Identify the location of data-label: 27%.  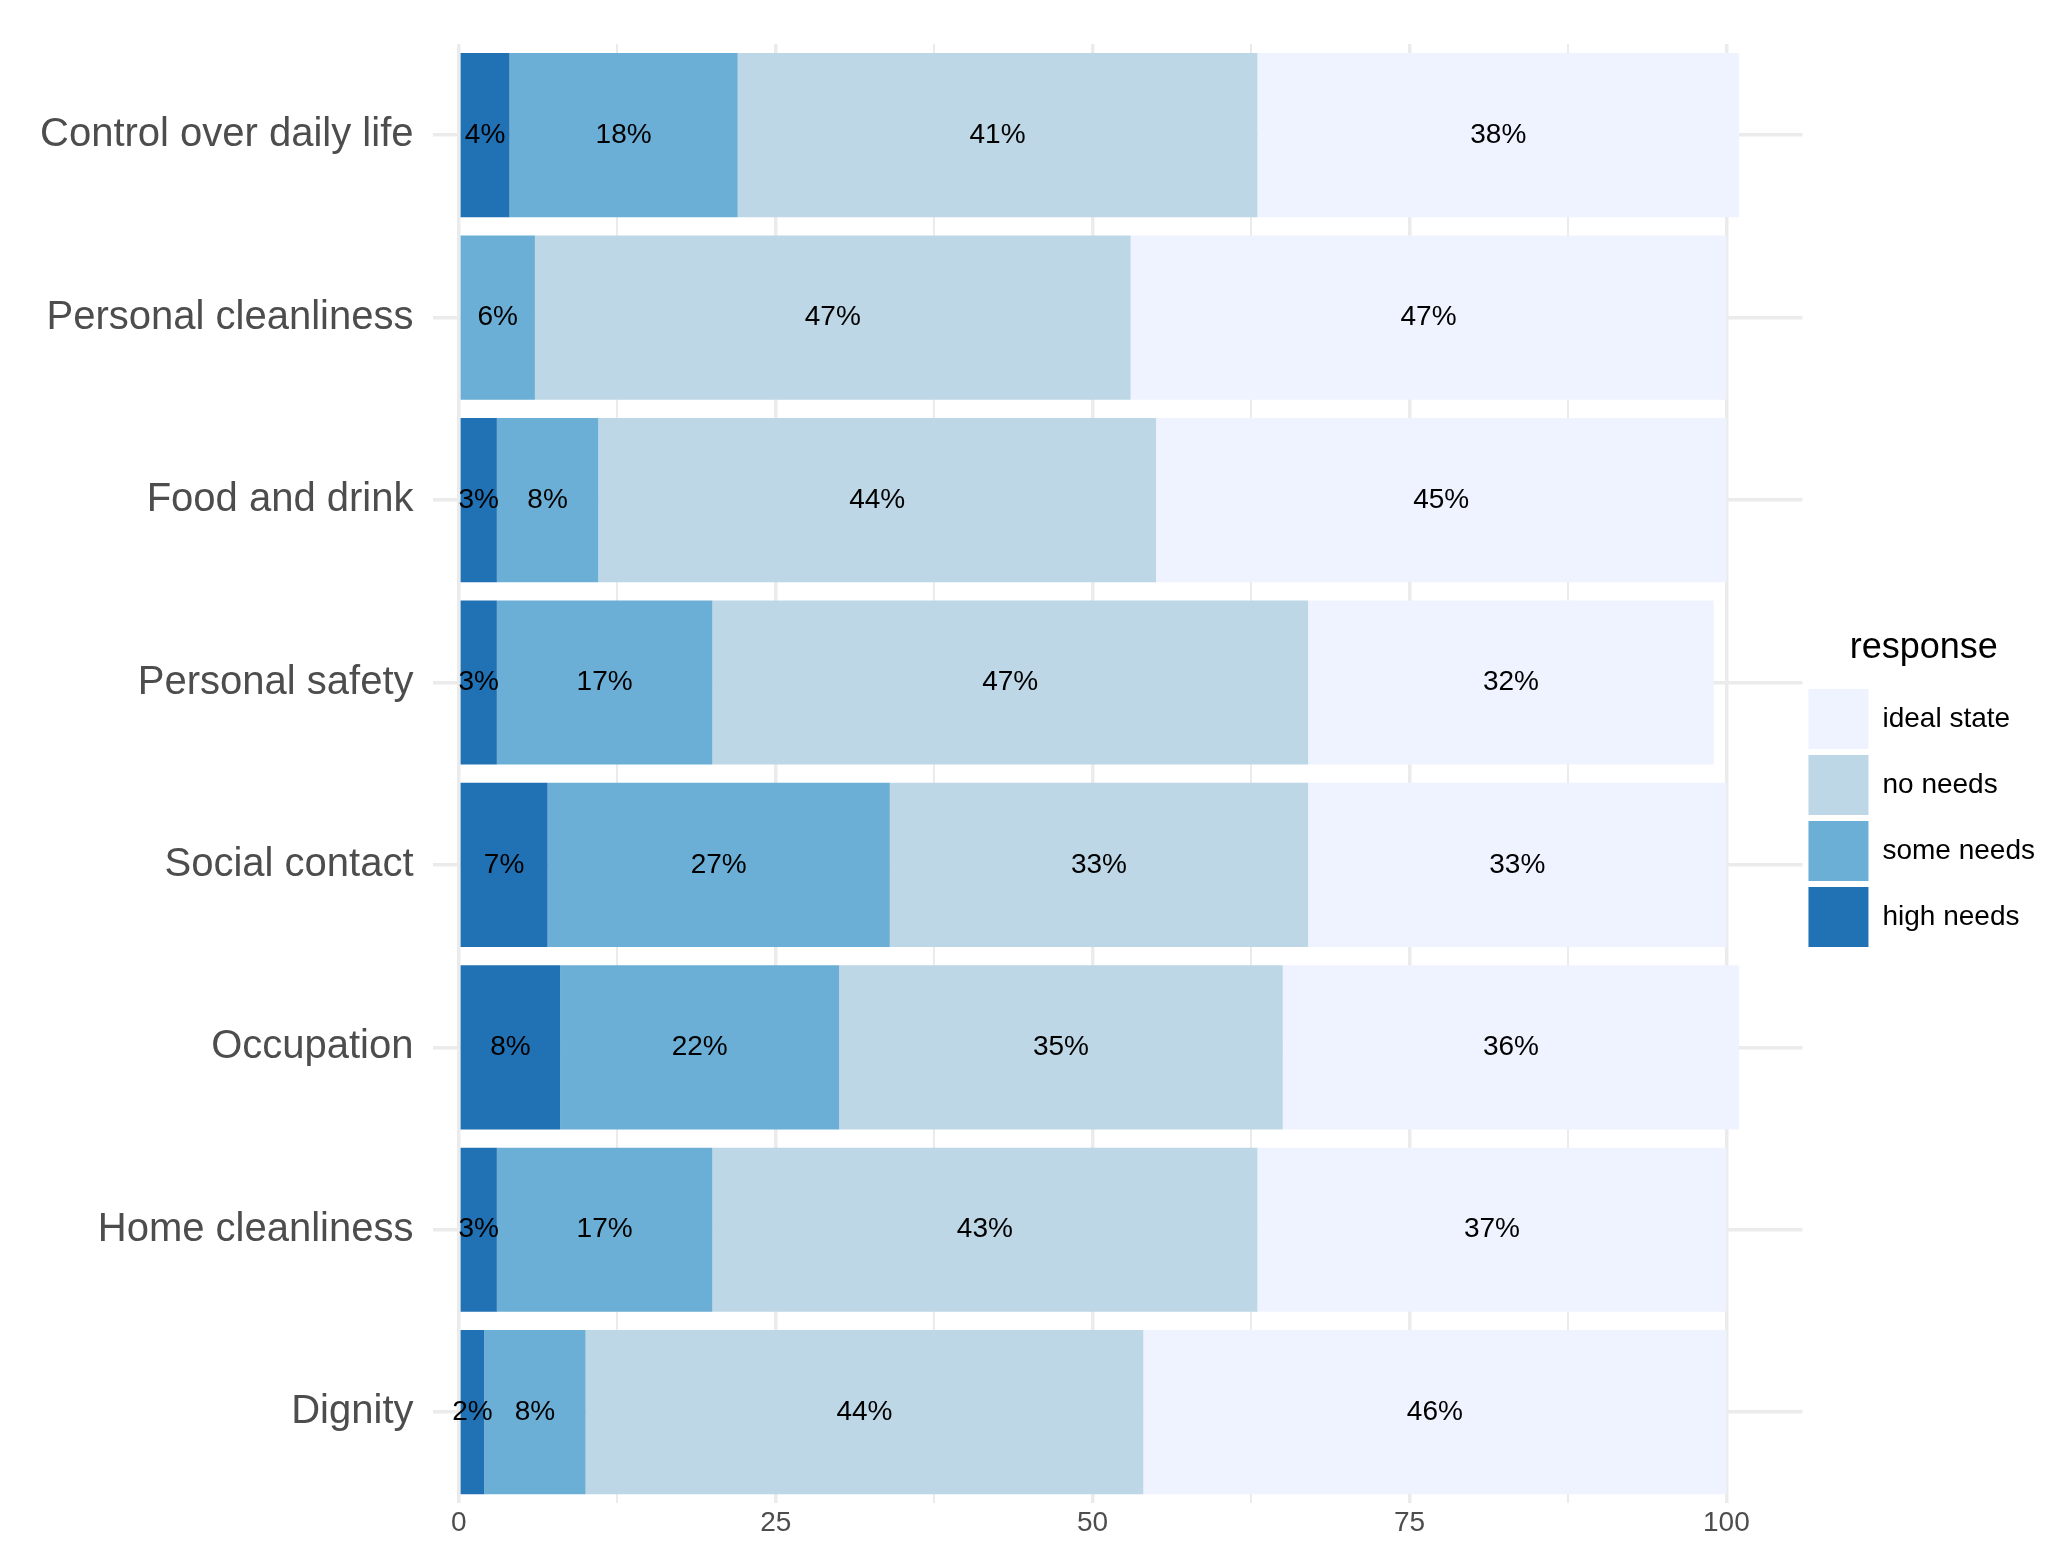
(718, 863).